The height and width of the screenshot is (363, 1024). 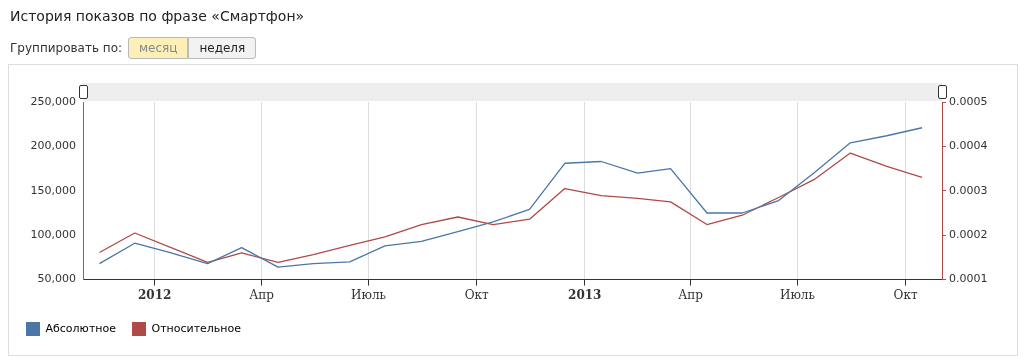 What do you see at coordinates (66, 48) in the screenshot?
I see `text: Группировать по:` at bounding box center [66, 48].